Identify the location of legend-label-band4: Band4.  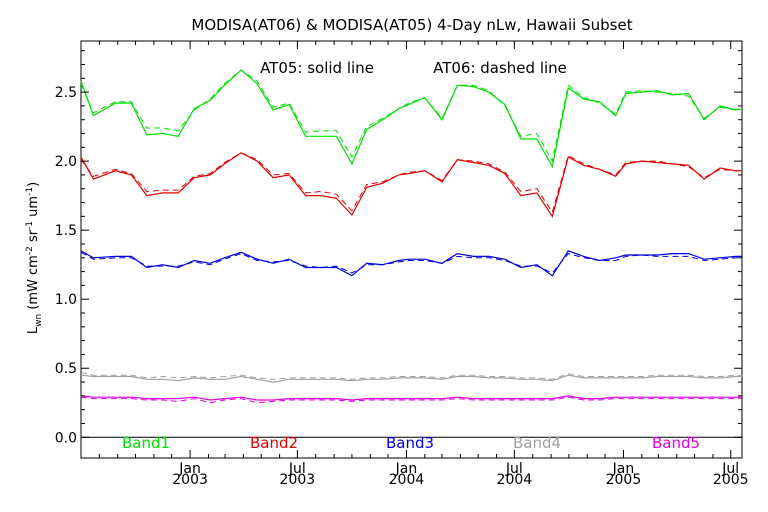
(537, 443).